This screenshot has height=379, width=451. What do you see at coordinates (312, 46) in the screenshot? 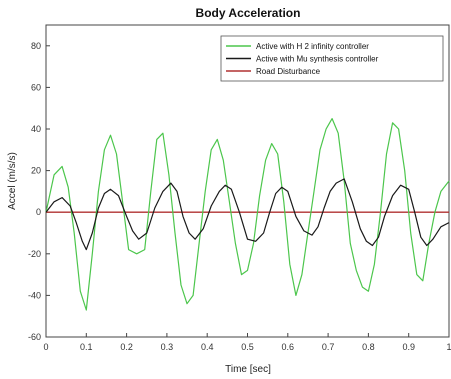
I see `legend-label: Active with H 2 infinity controller` at bounding box center [312, 46].